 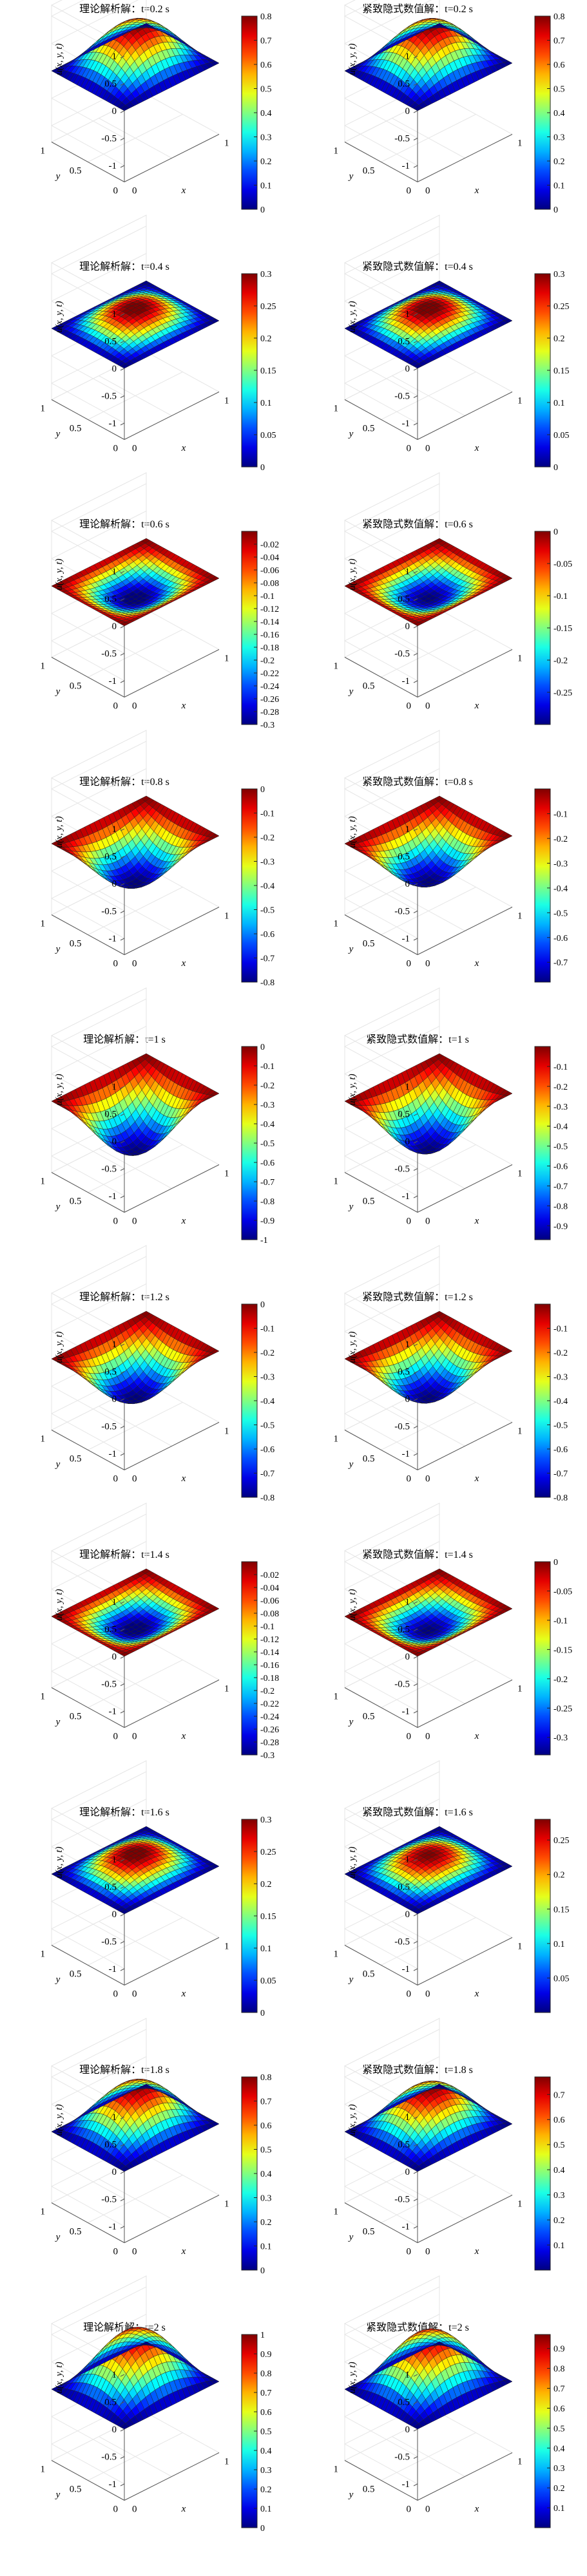 What do you see at coordinates (267, 886) in the screenshot?
I see `colorbar-tick-label: -0.4` at bounding box center [267, 886].